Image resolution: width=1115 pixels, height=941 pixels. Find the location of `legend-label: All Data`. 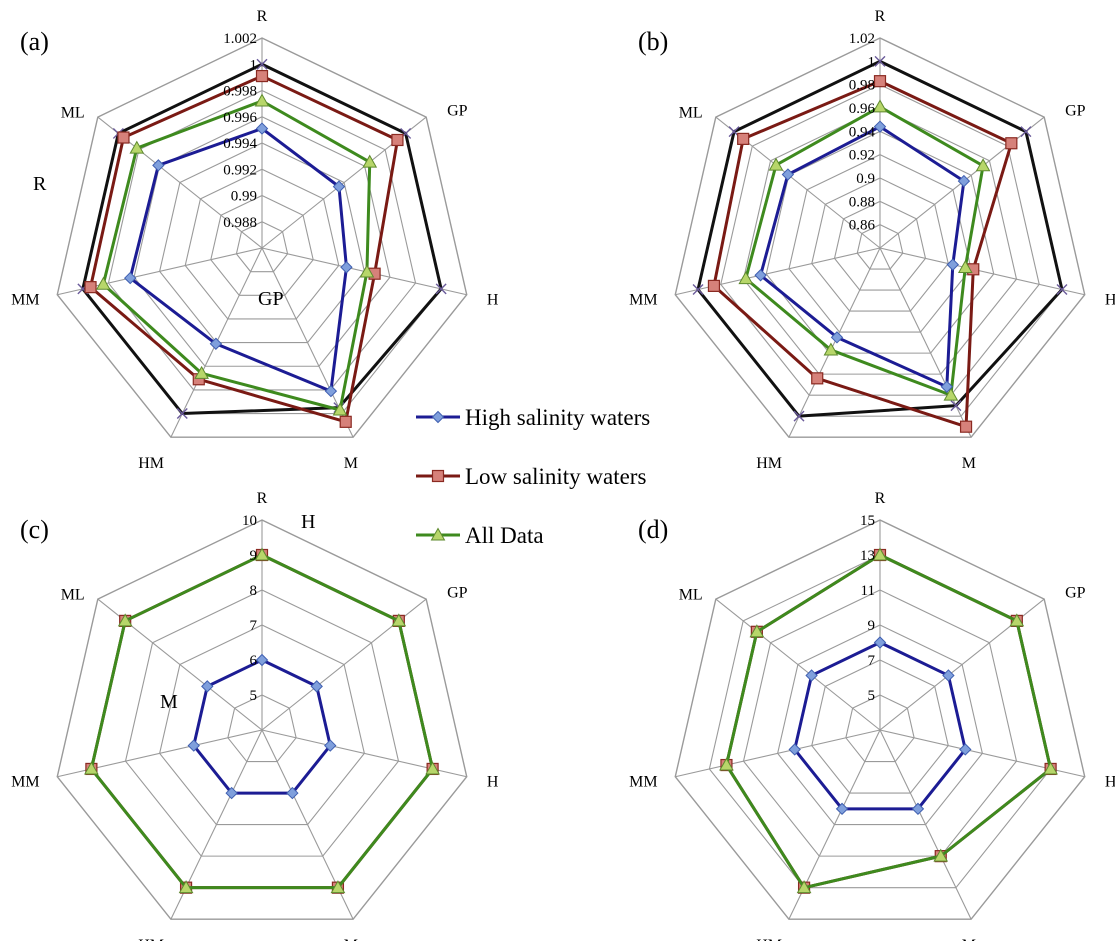

legend-label: All Data is located at coordinates (504, 535).